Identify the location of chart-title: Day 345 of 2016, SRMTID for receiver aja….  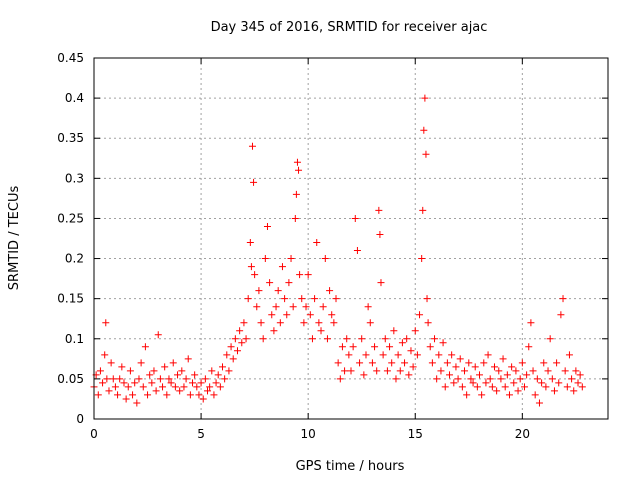
(349, 27).